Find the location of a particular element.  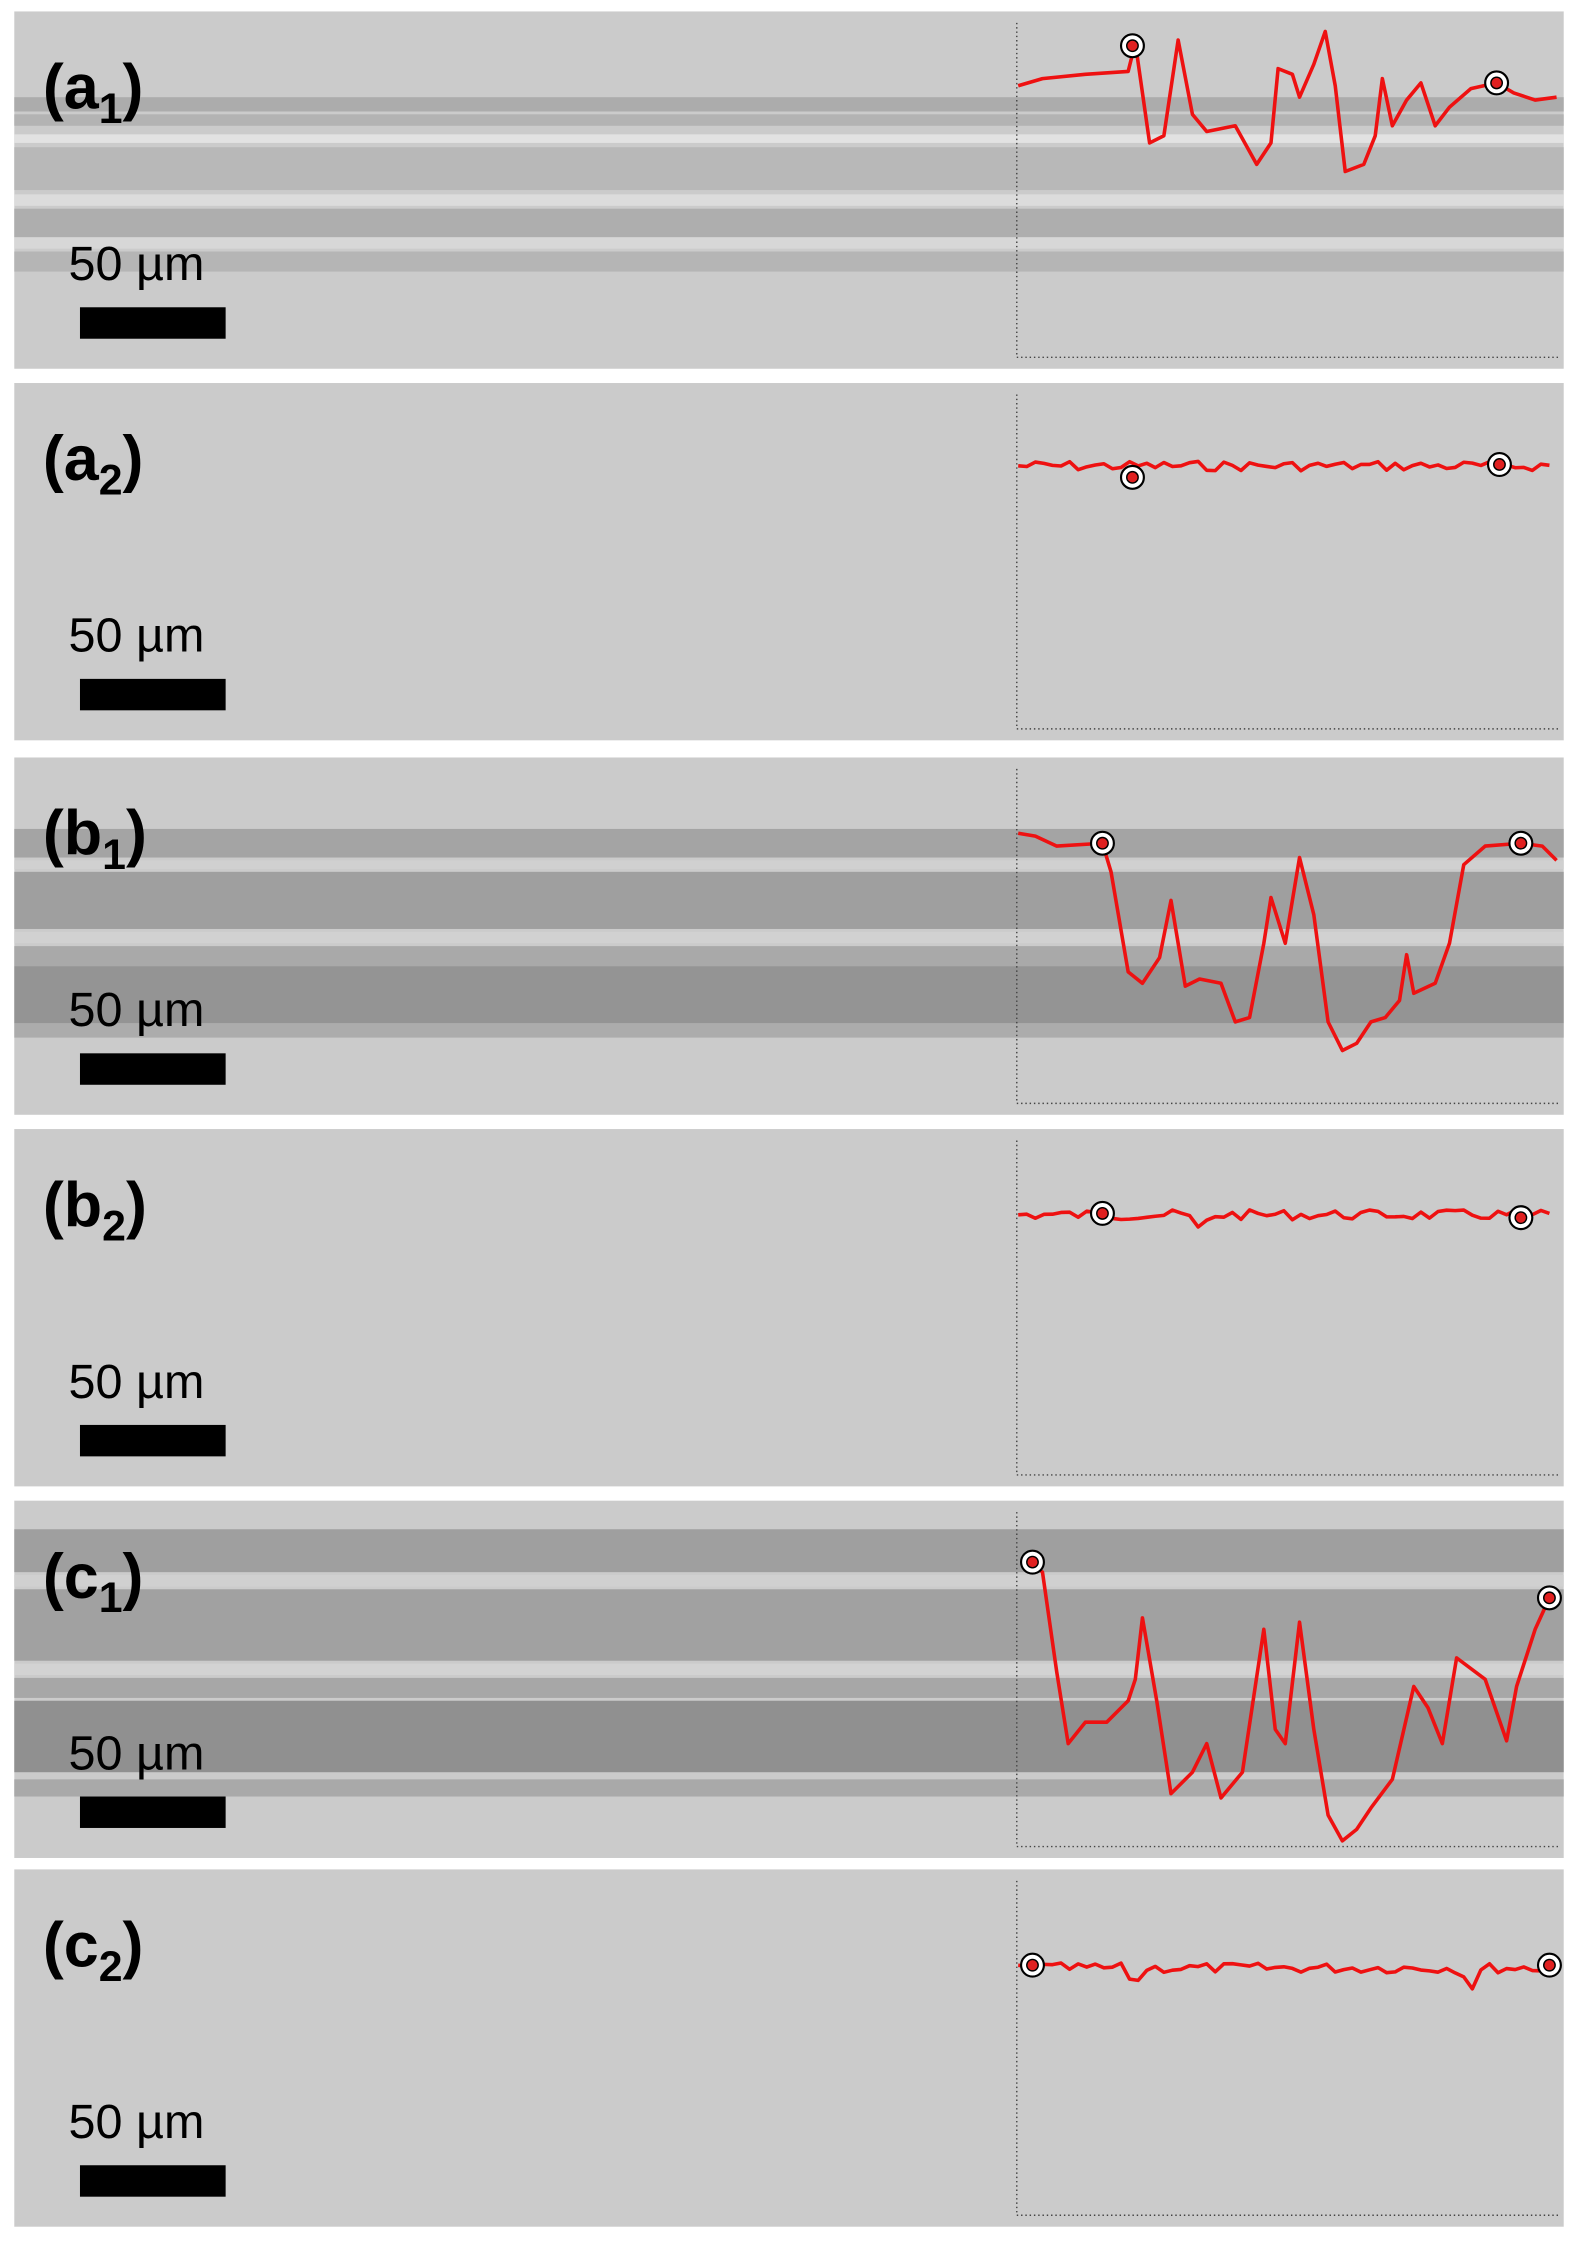

panel-label: (a1) is located at coordinates (93, 93).